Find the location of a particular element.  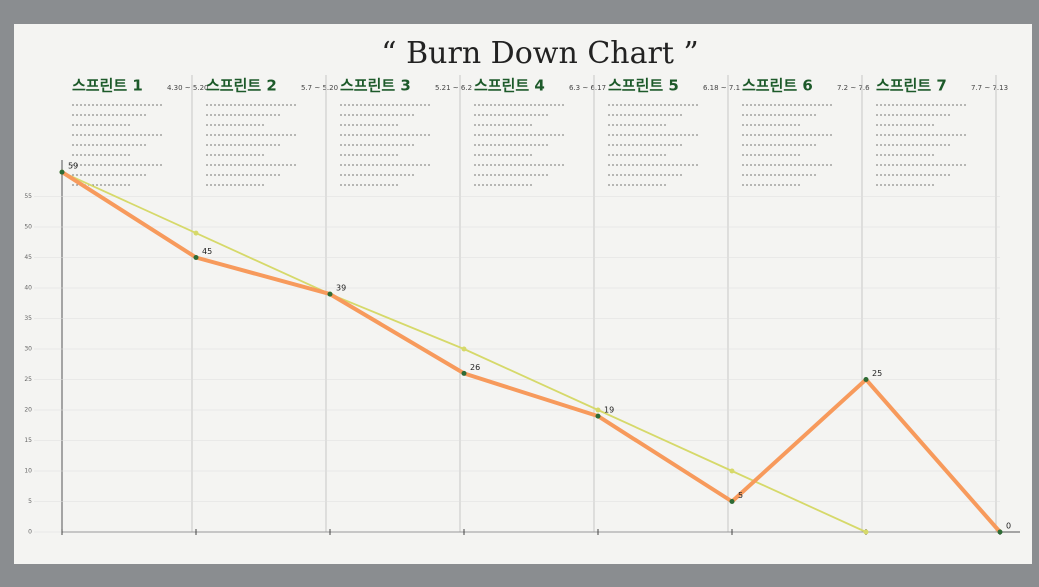

data-label: 0 is located at coordinates (1008, 526).